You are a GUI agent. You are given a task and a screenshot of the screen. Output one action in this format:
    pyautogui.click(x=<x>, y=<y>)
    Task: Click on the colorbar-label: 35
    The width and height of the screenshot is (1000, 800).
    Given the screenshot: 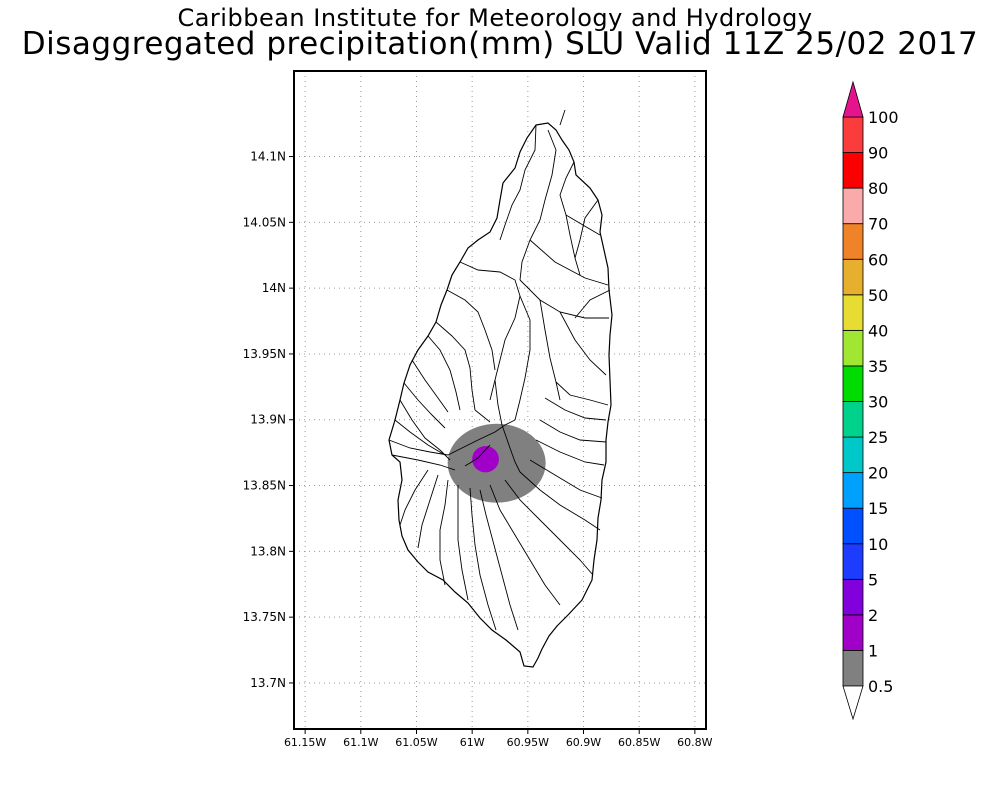 What is the action you would take?
    pyautogui.click(x=878, y=366)
    